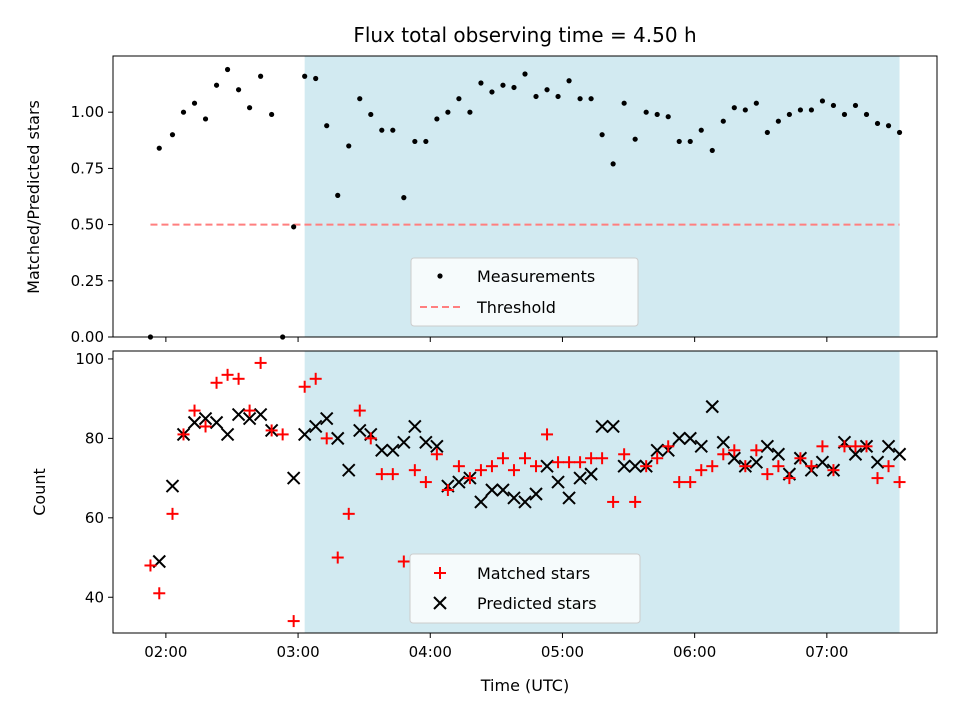  Describe the element at coordinates (536, 276) in the screenshot. I see `legend-measurements-label: Measurements` at that location.